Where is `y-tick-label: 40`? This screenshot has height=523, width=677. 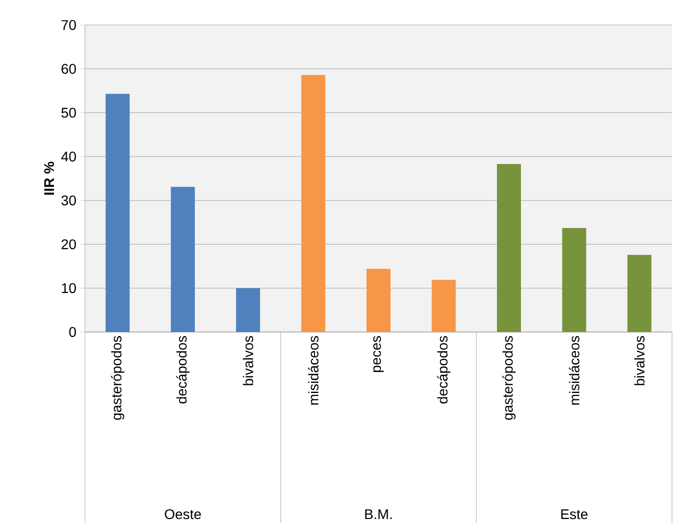
y-tick-label: 40 is located at coordinates (68, 157).